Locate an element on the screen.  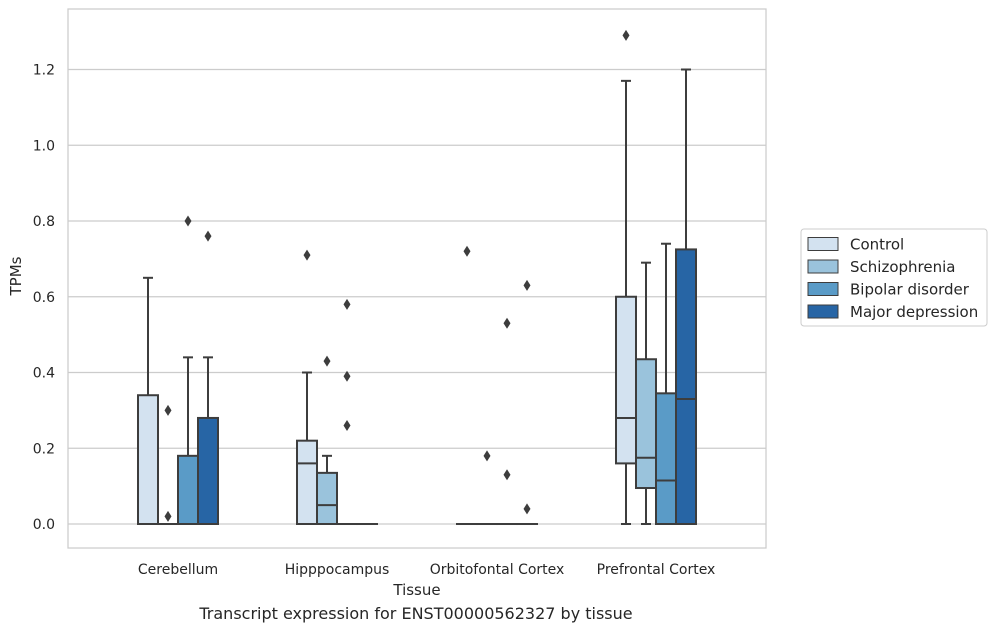
y-axis-label: TPMs is located at coordinates (16, 276).